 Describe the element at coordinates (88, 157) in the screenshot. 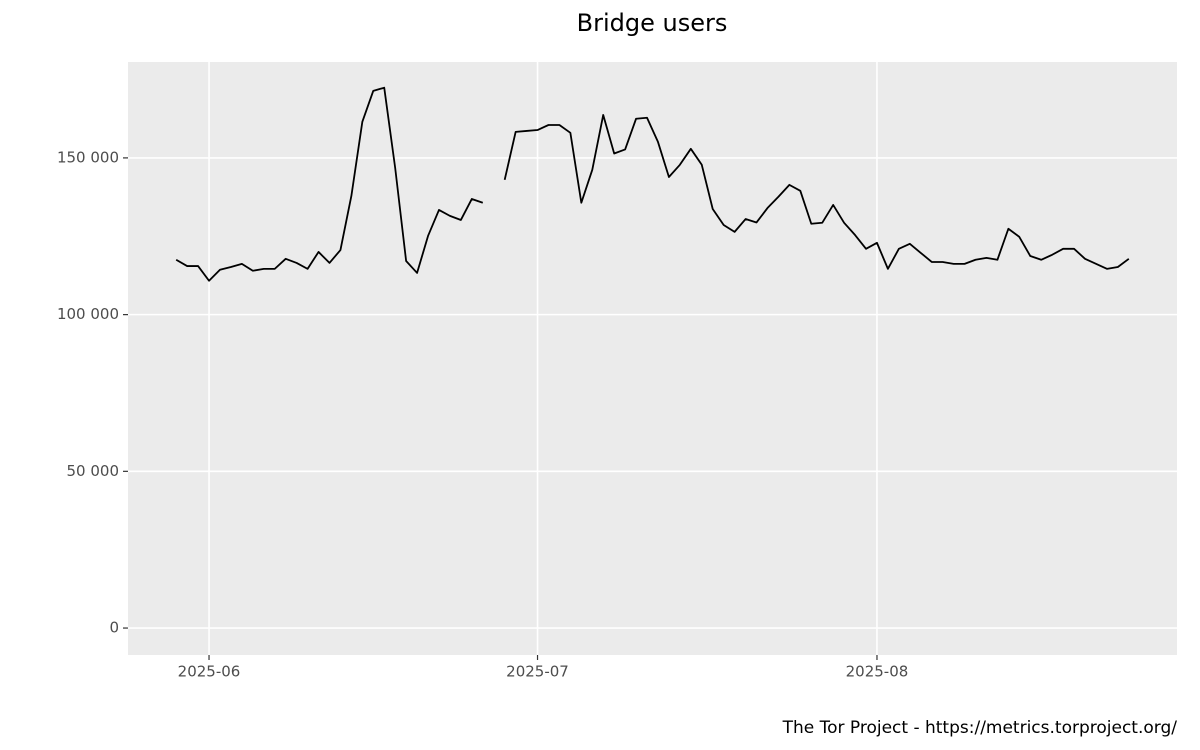

I see `y-tick-label: 150 000` at that location.